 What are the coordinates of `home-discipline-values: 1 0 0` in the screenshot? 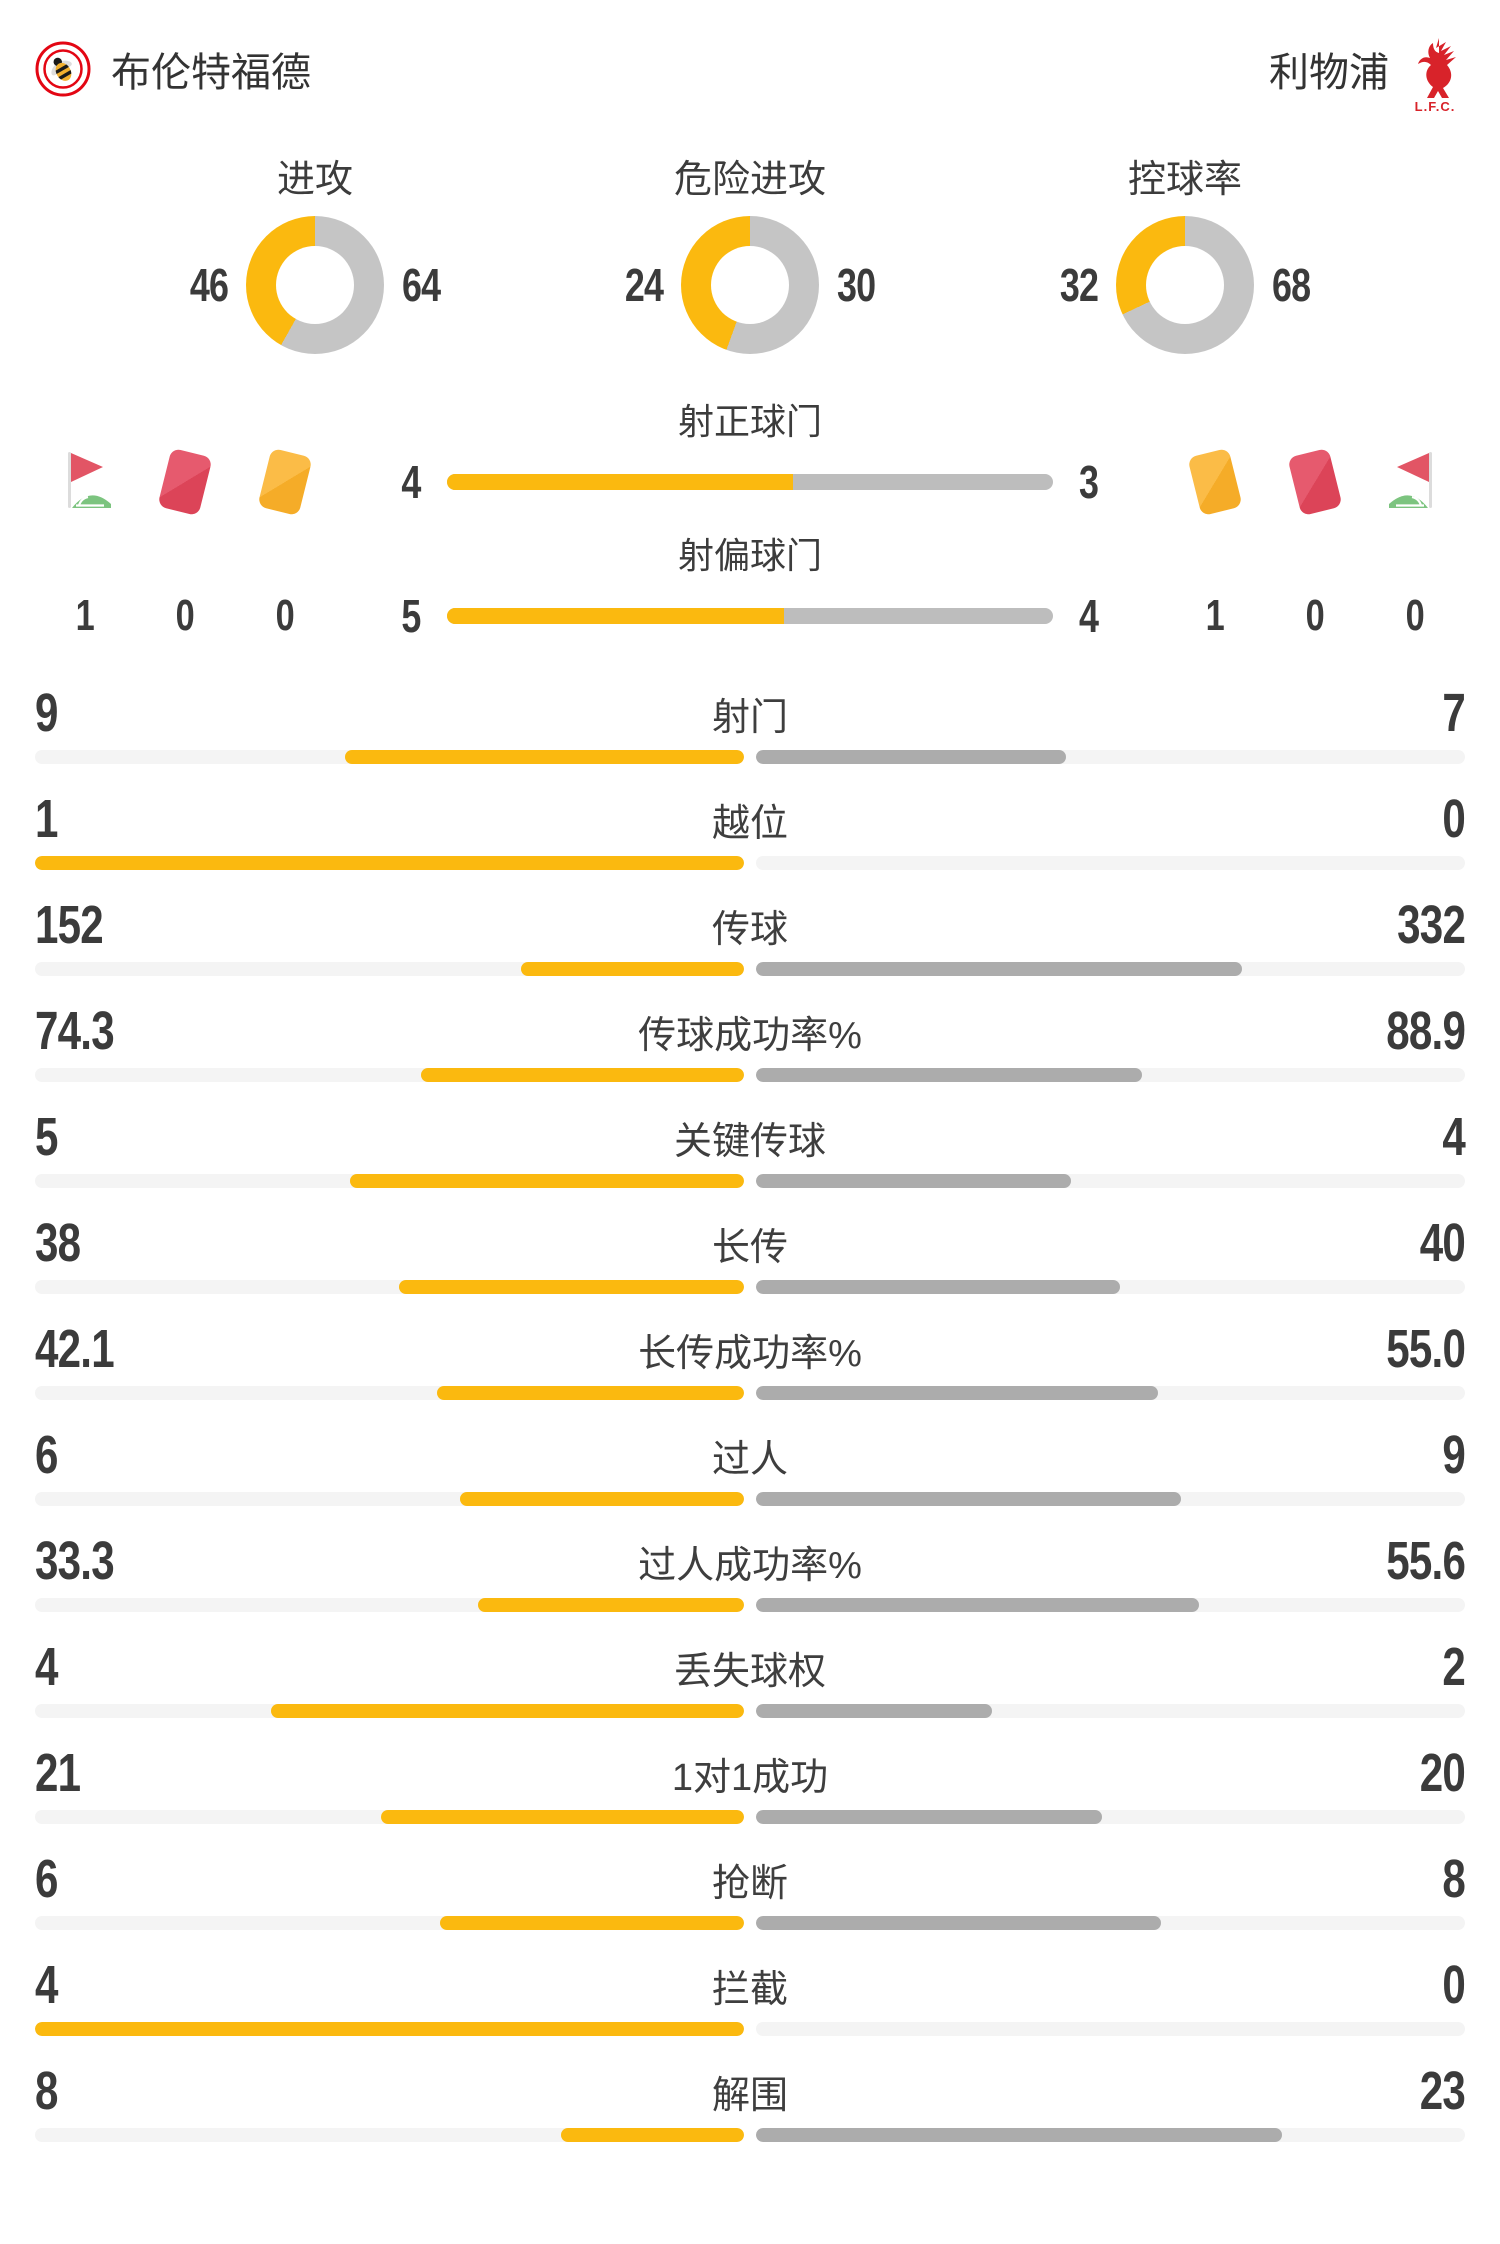 It's located at (185, 616).